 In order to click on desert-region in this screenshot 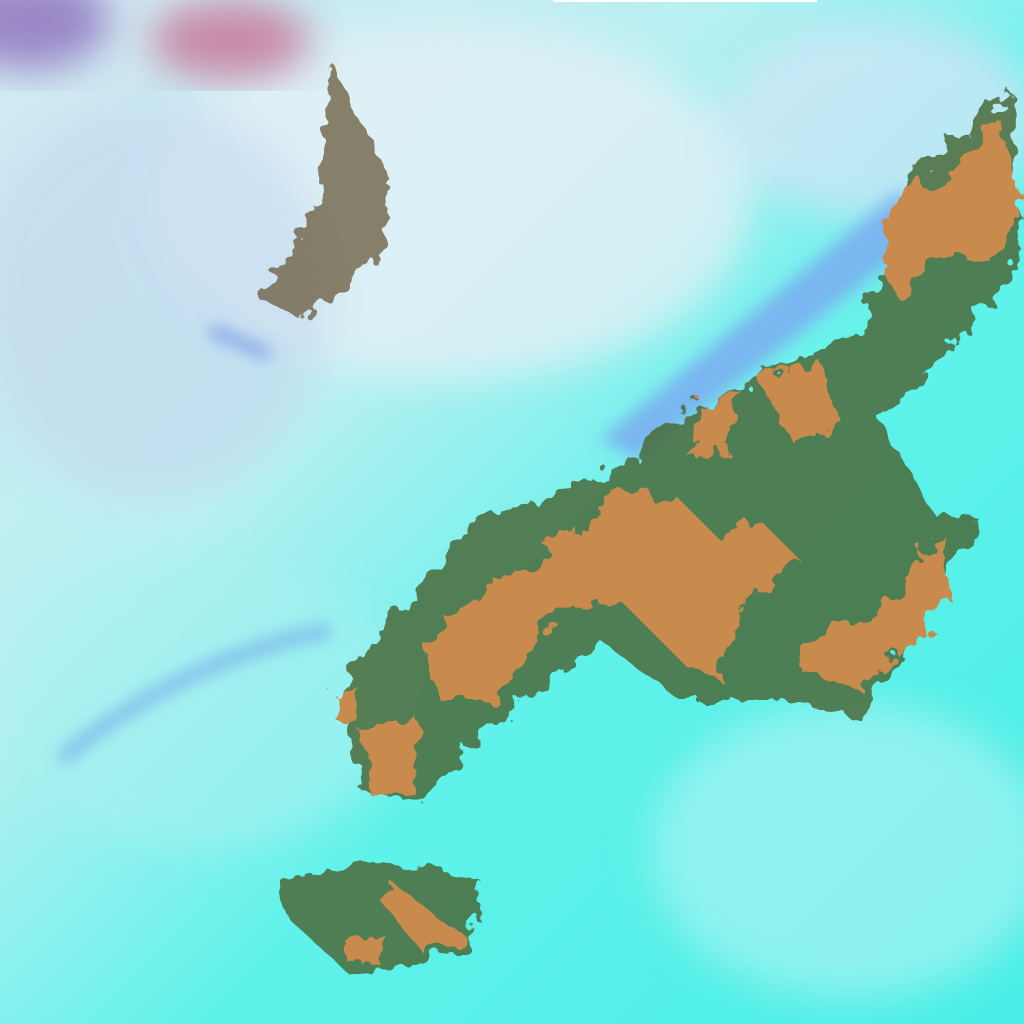, I will do `click(155, 40)`.